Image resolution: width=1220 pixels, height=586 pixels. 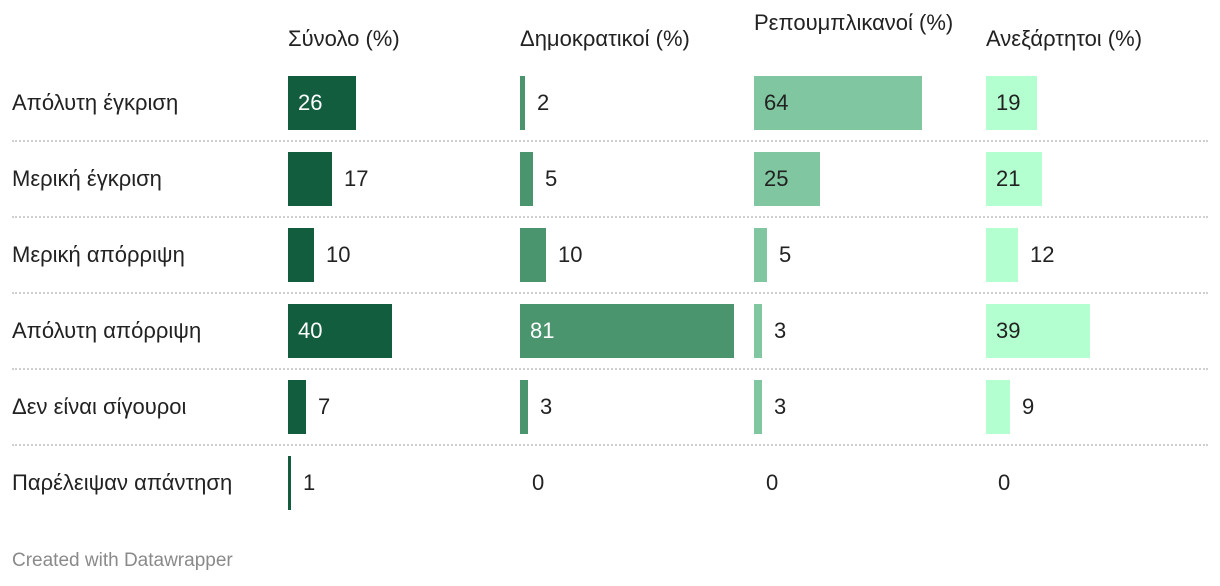 I want to click on data-label: 17, so click(x=356, y=178).